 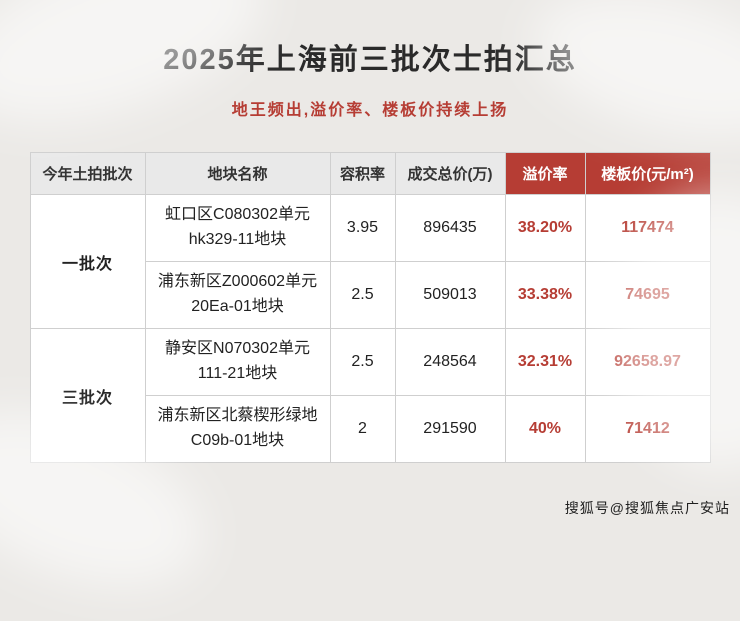 What do you see at coordinates (237, 373) in the screenshot?
I see `plot-name-line2: 111-21地块` at bounding box center [237, 373].